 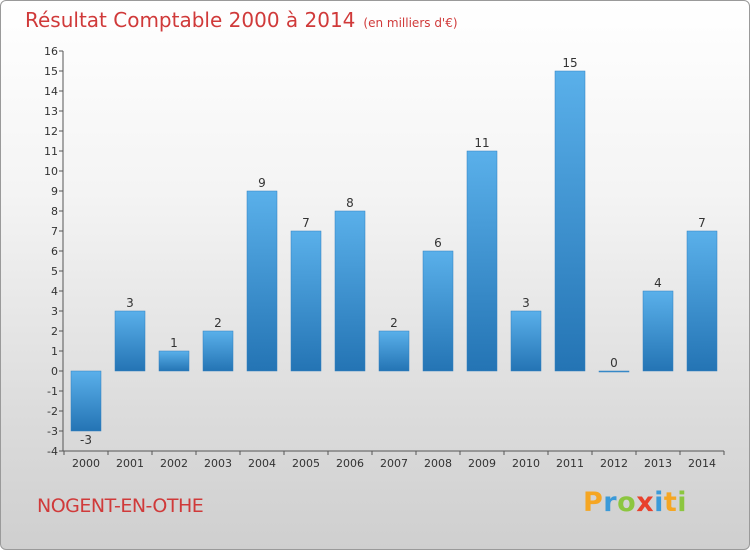 What do you see at coordinates (627, 502) in the screenshot?
I see `logo-letter: o` at bounding box center [627, 502].